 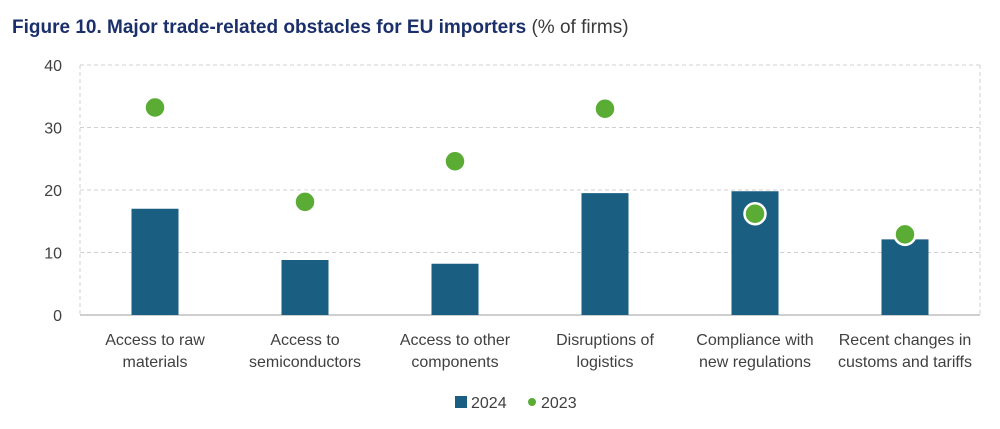 What do you see at coordinates (754, 340) in the screenshot?
I see `x-category-label: Compliance with` at bounding box center [754, 340].